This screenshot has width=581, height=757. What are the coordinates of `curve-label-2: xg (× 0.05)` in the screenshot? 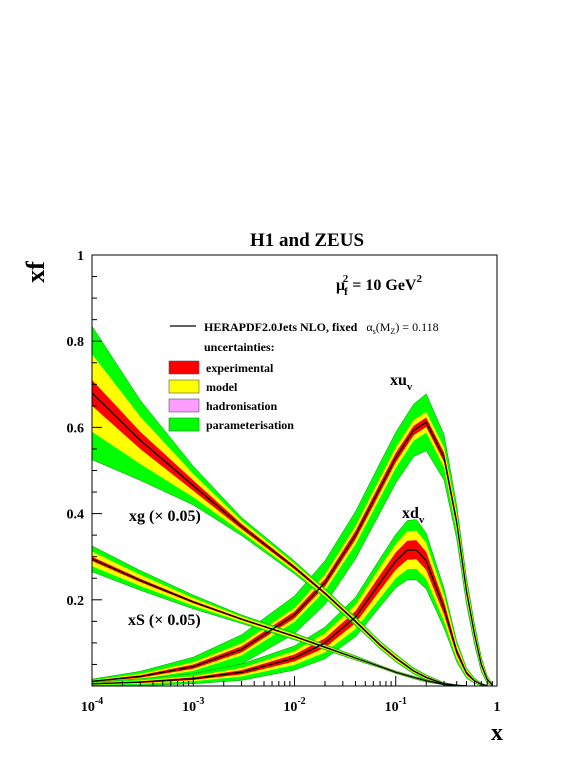 It's located at (165, 516).